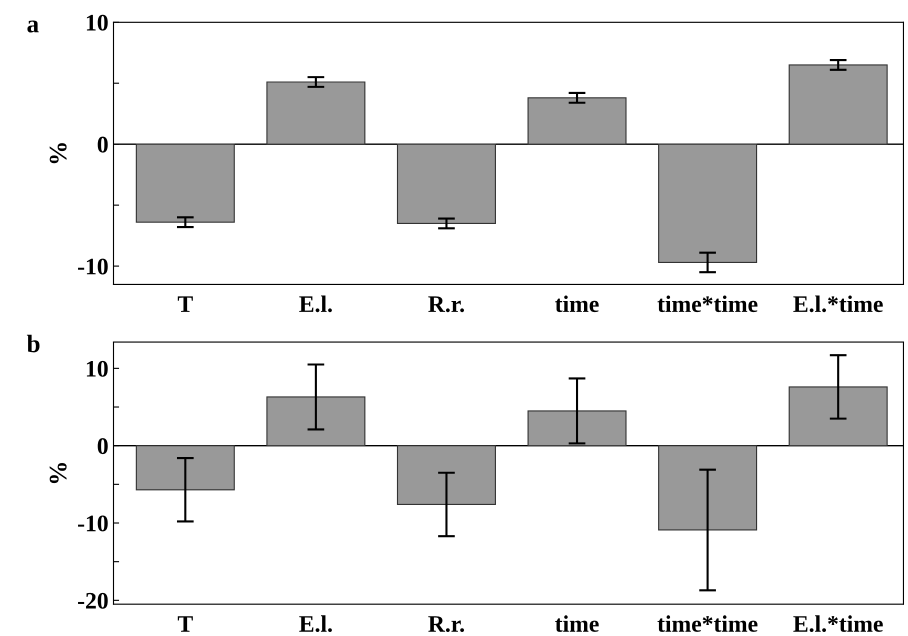 This screenshot has width=908, height=636. What do you see at coordinates (93, 600) in the screenshot?
I see `y-tick-label: -20` at bounding box center [93, 600].